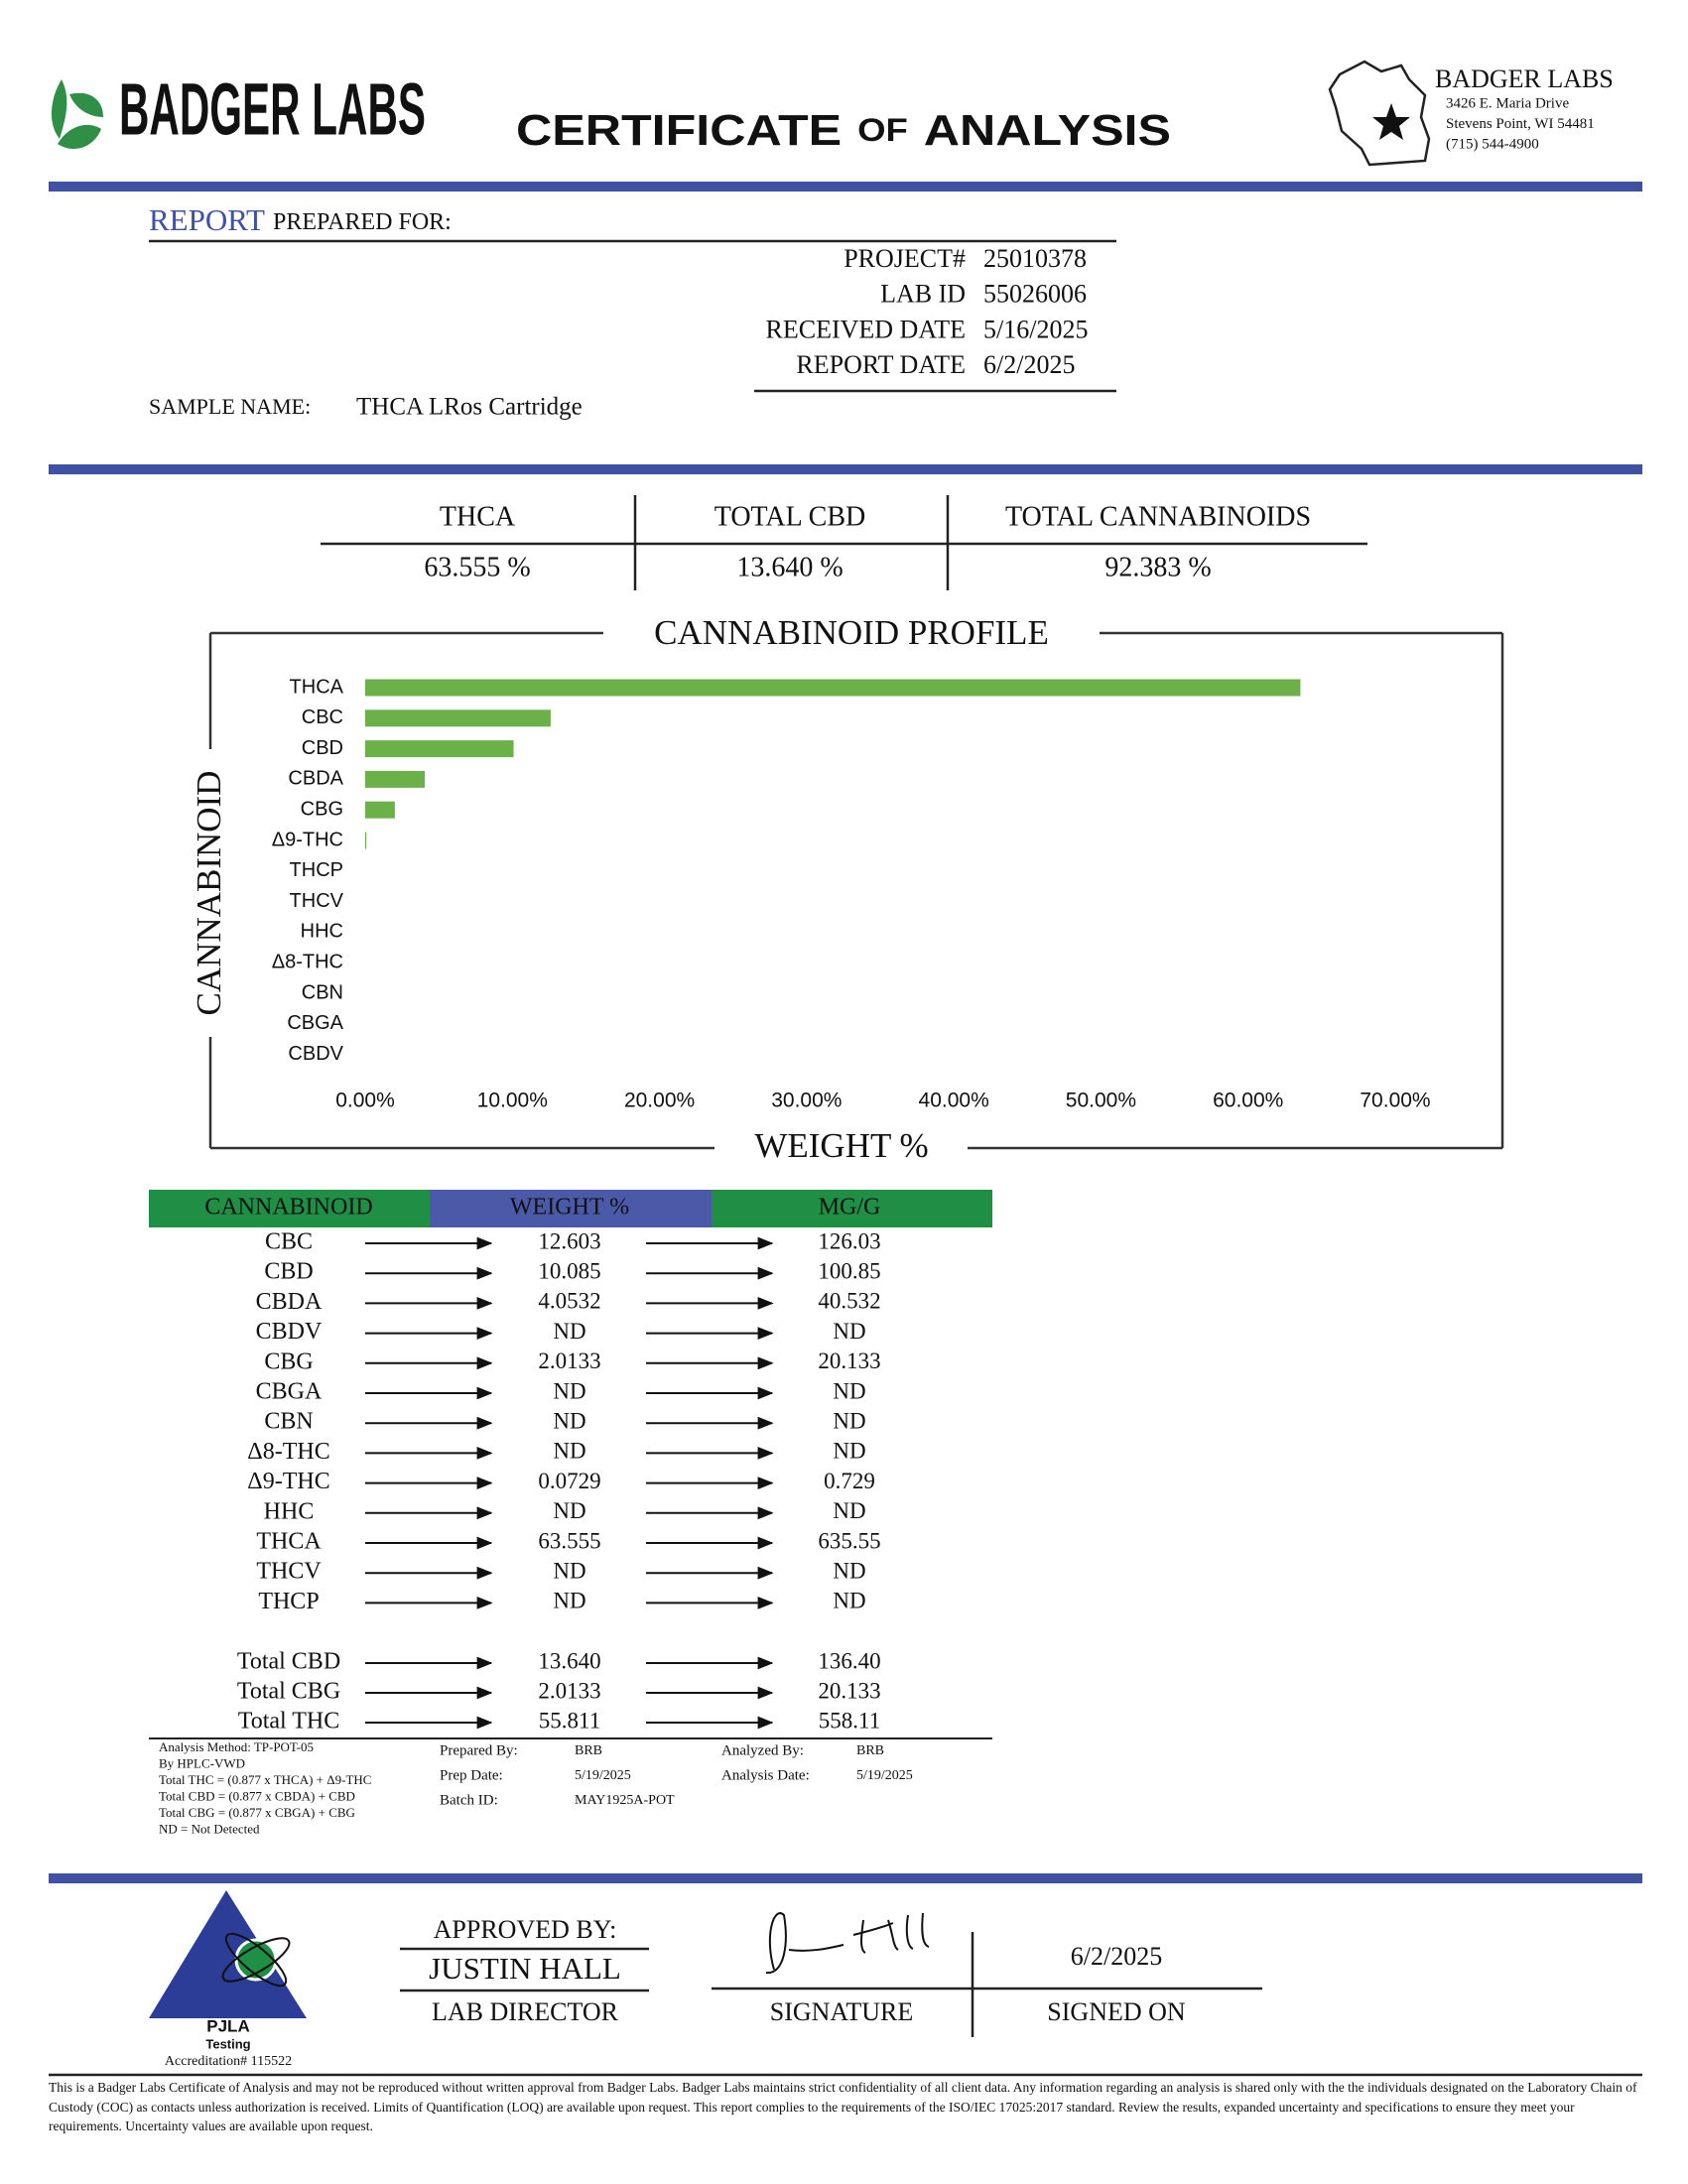 The image size is (1688, 2184). I want to click on y-tick-label: THCA, so click(317, 687).